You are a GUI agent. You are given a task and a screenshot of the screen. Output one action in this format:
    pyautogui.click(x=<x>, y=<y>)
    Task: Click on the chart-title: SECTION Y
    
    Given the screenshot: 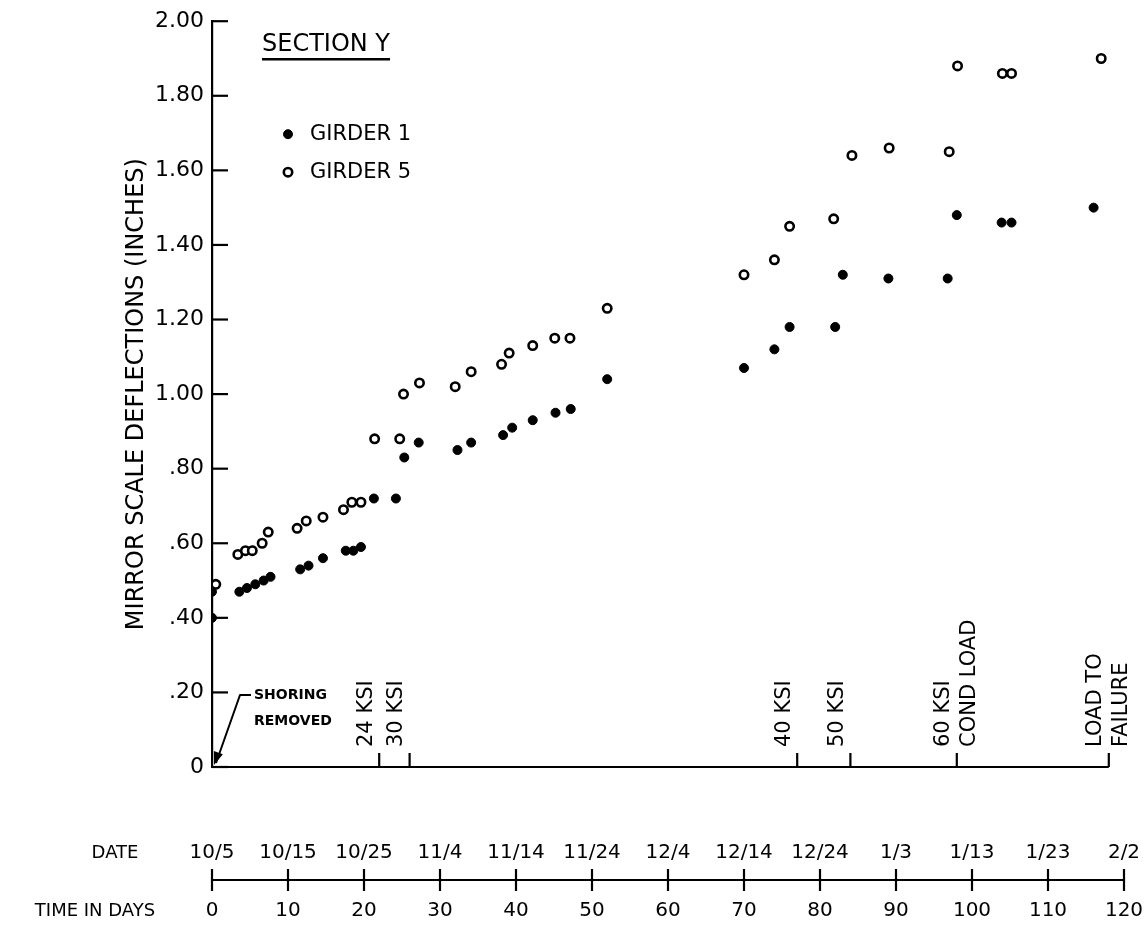 What is the action you would take?
    pyautogui.click(x=326, y=43)
    